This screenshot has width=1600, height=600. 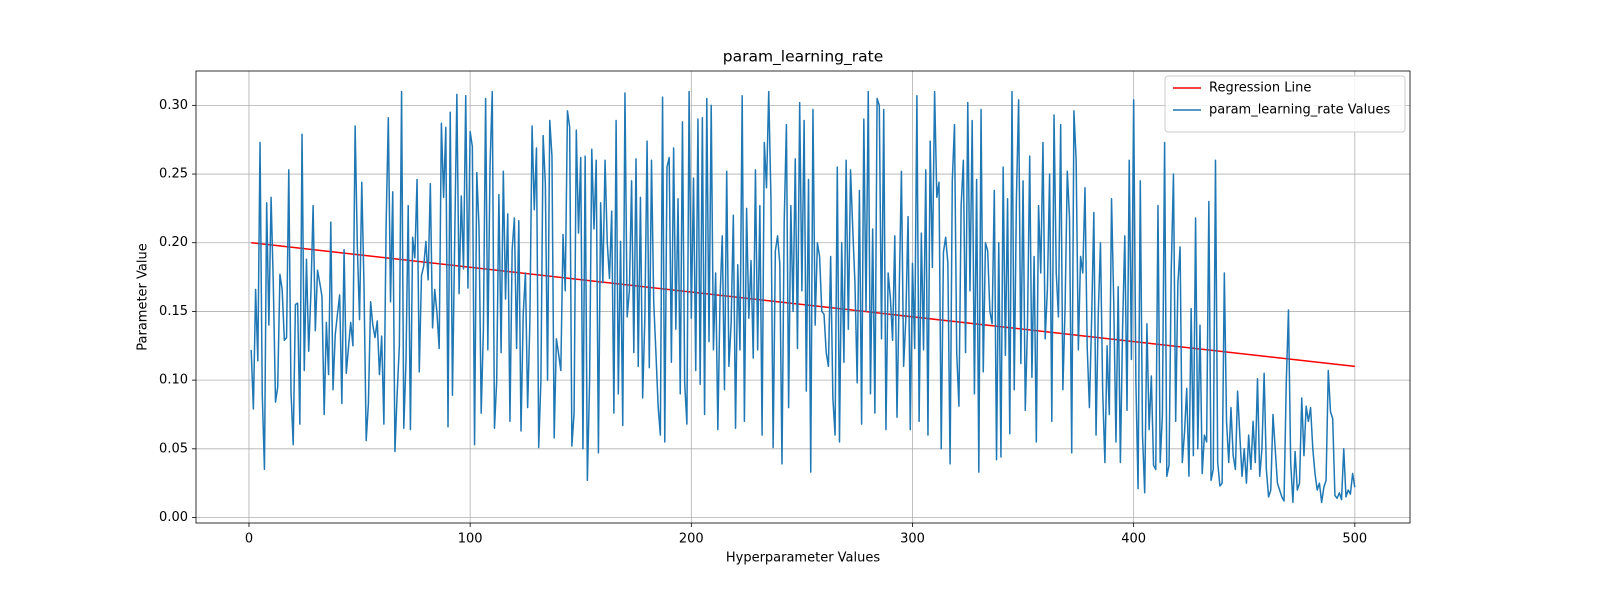 I want to click on x-axis-label: Hyperparameter Values, so click(x=803, y=558).